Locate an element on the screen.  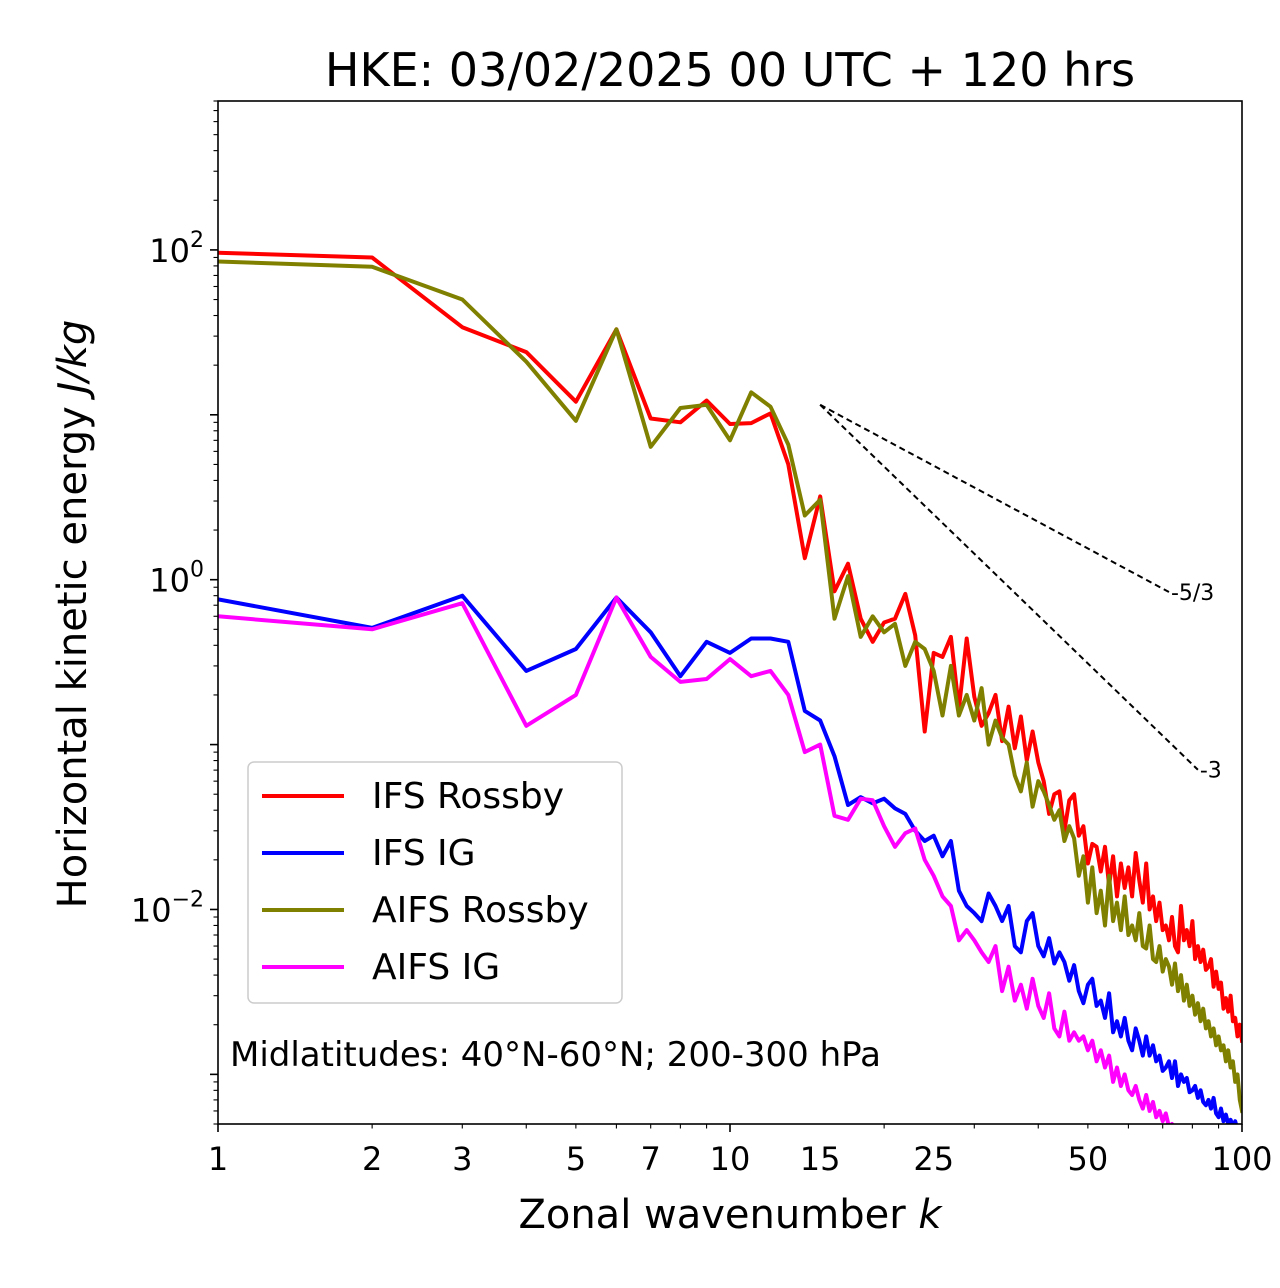
legend-label-aifs-rossby: AIFS Rossby is located at coordinates (480, 910).